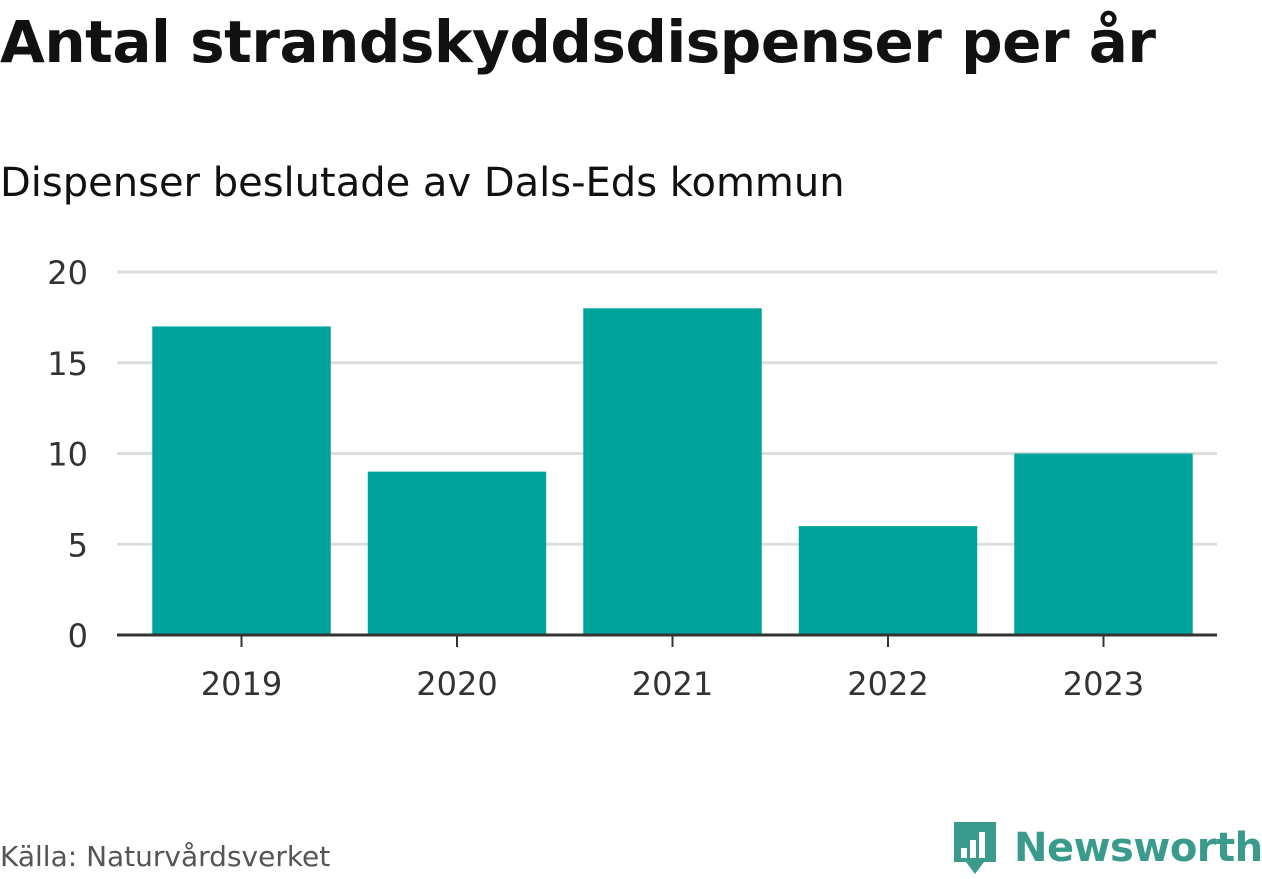 This screenshot has height=879, width=1262. What do you see at coordinates (78, 636) in the screenshot?
I see `y-tick-label: 0` at bounding box center [78, 636].